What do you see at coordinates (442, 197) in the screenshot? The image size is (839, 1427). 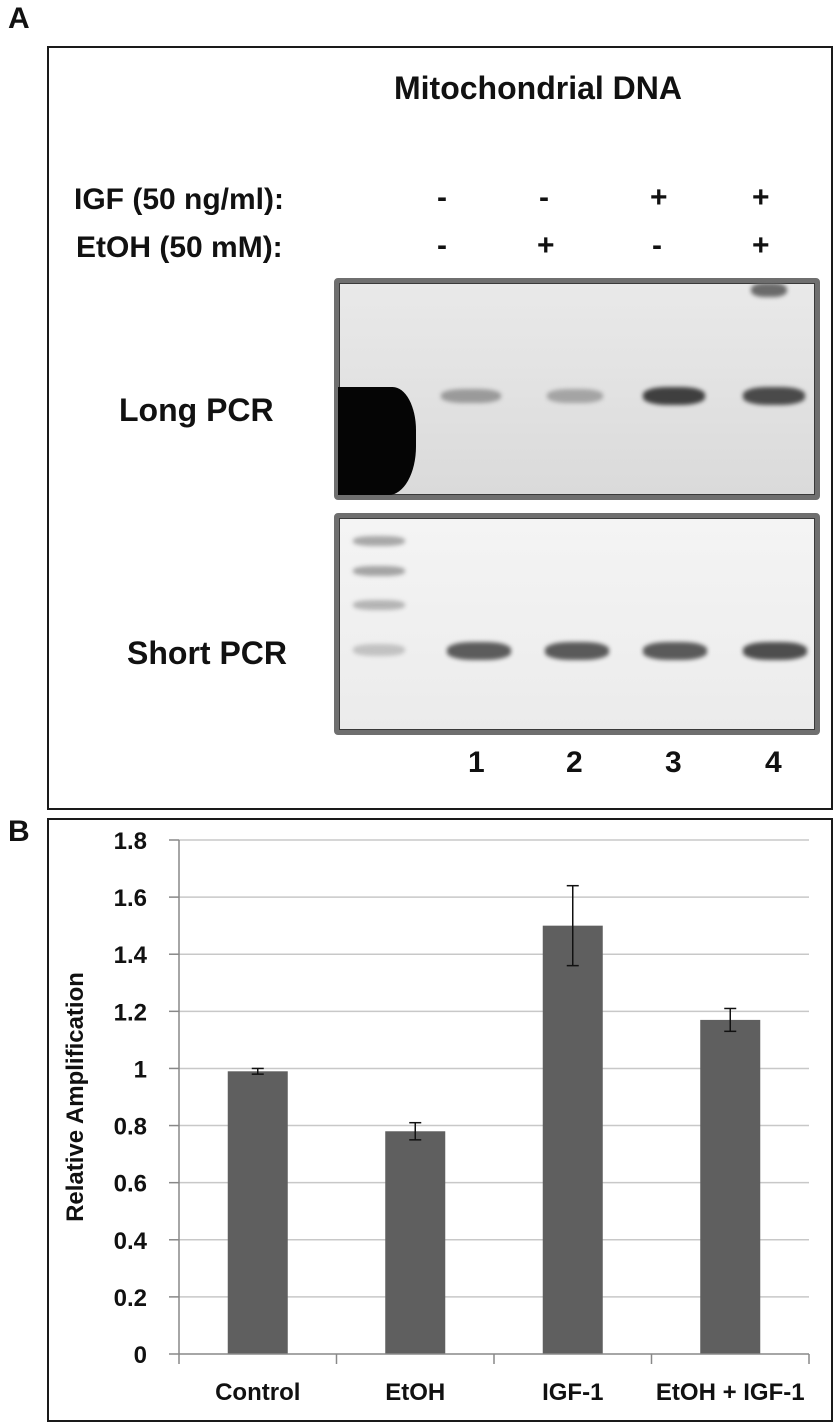 I see `igf-sign-lane-1: -` at bounding box center [442, 197].